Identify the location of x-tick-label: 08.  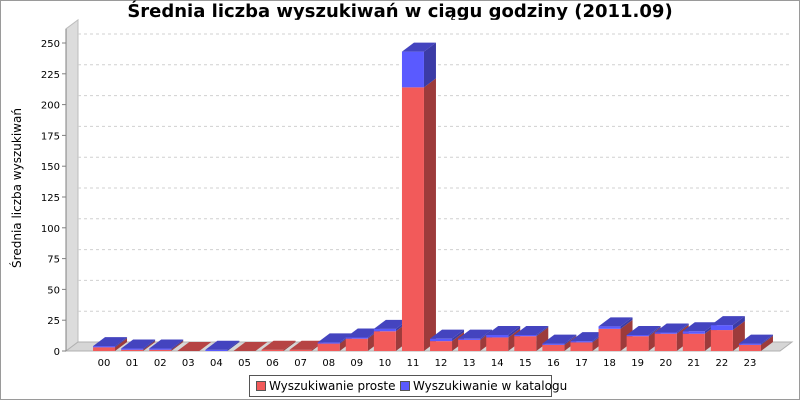
(328, 363).